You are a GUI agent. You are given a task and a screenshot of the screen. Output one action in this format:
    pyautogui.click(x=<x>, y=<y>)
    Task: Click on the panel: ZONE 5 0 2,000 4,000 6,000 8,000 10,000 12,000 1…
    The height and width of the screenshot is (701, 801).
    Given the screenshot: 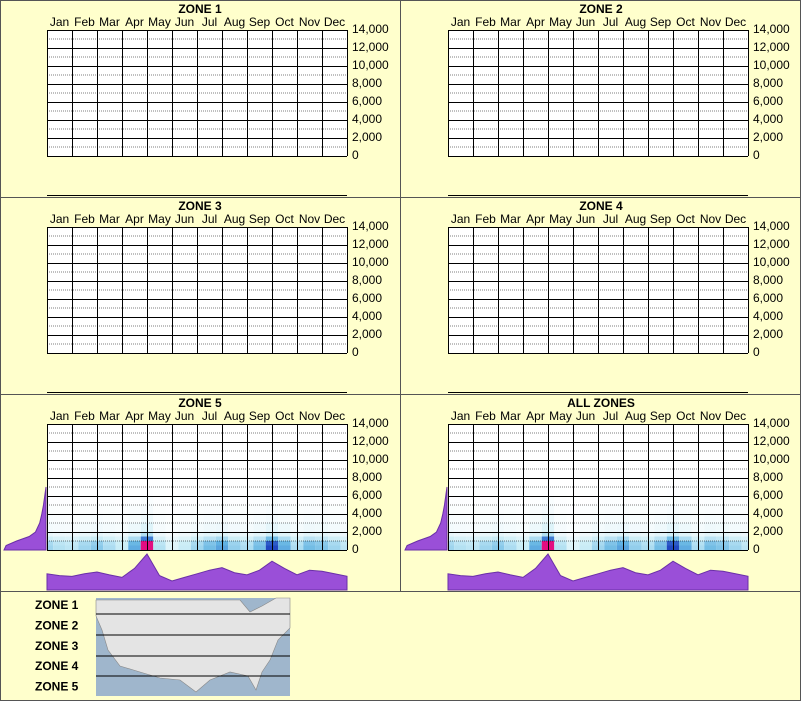 What is the action you would take?
    pyautogui.click(x=196, y=493)
    